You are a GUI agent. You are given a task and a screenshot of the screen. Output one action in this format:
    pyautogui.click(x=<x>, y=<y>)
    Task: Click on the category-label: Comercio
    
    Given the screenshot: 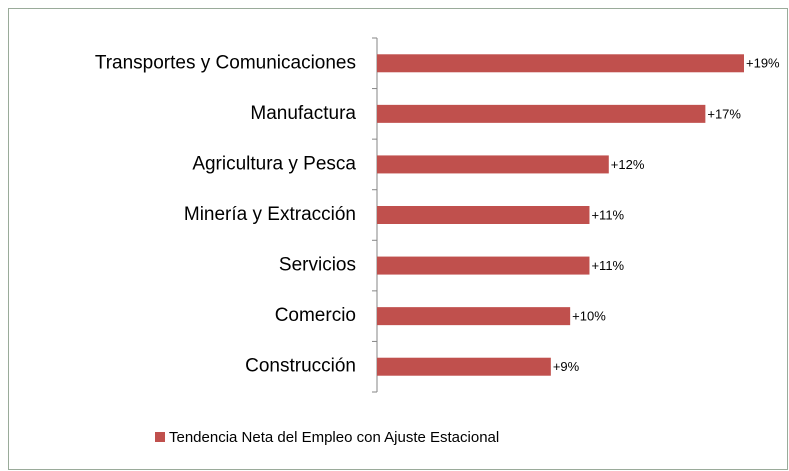 What is the action you would take?
    pyautogui.click(x=315, y=315)
    